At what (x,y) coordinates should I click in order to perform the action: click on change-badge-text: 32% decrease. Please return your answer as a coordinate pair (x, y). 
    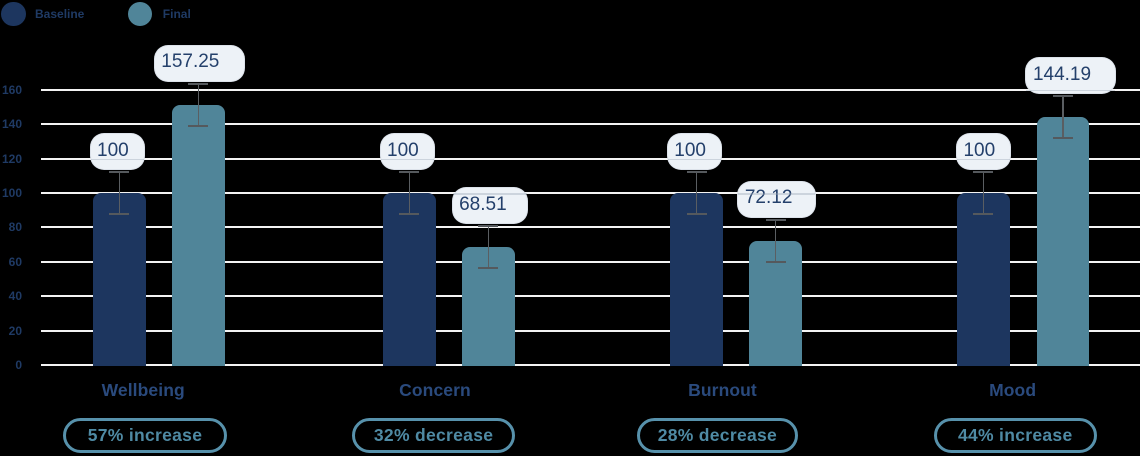
    Looking at the image, I should click on (433, 434).